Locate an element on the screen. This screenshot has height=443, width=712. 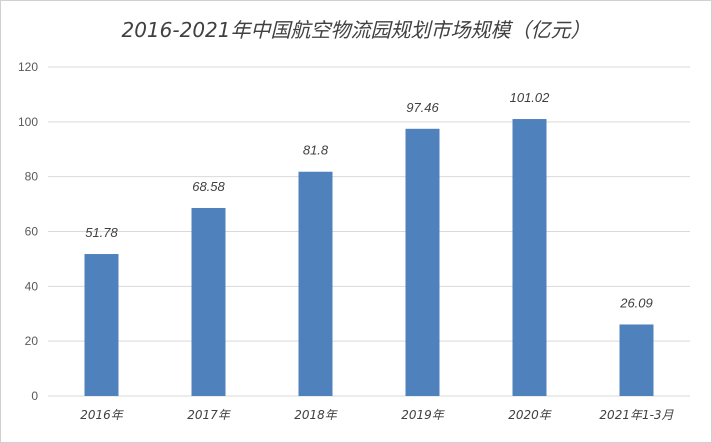
y-tick-label: 40 is located at coordinates (32, 286).